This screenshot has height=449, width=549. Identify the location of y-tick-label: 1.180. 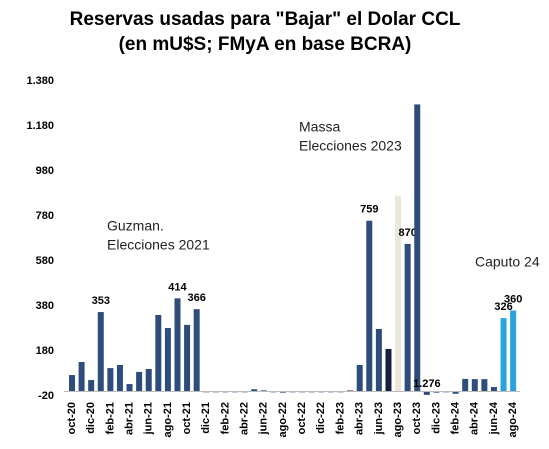
(40, 126).